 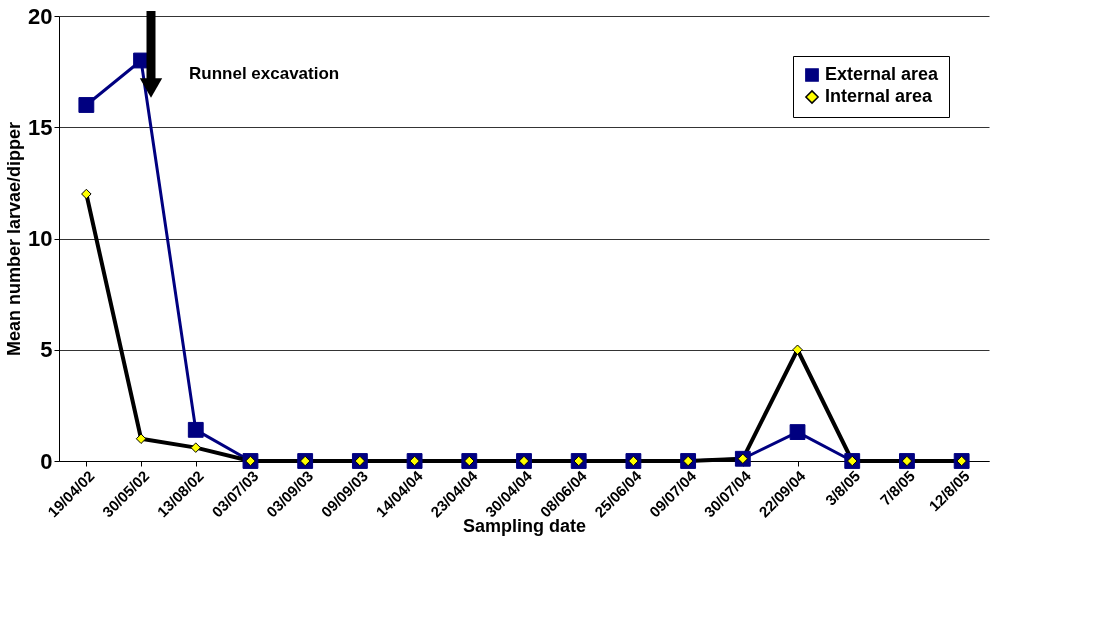 I want to click on legend-label: Internal area, so click(x=879, y=96).